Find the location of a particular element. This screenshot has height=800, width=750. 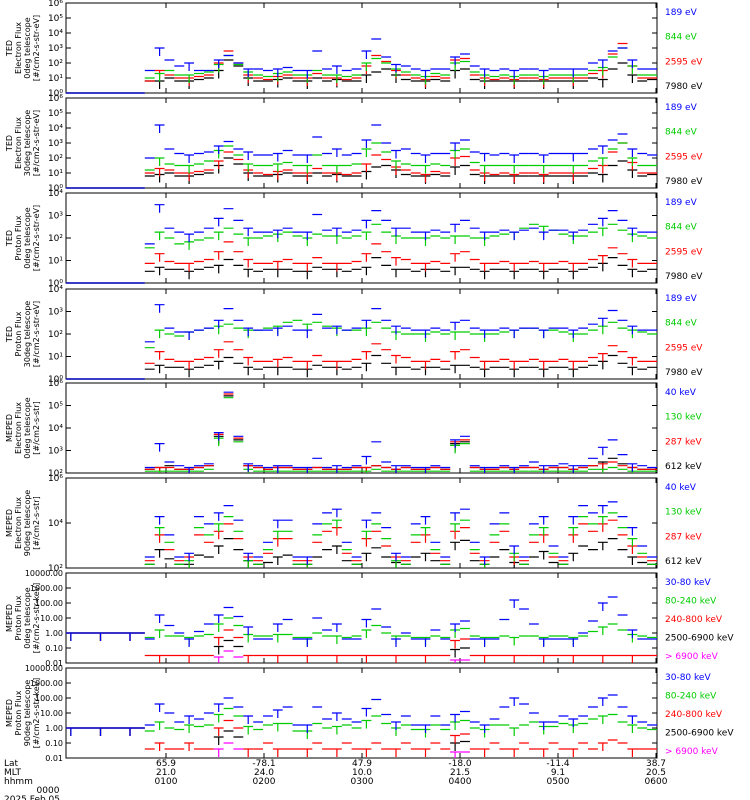

legend-entry: 80-240 keV is located at coordinates (691, 697).